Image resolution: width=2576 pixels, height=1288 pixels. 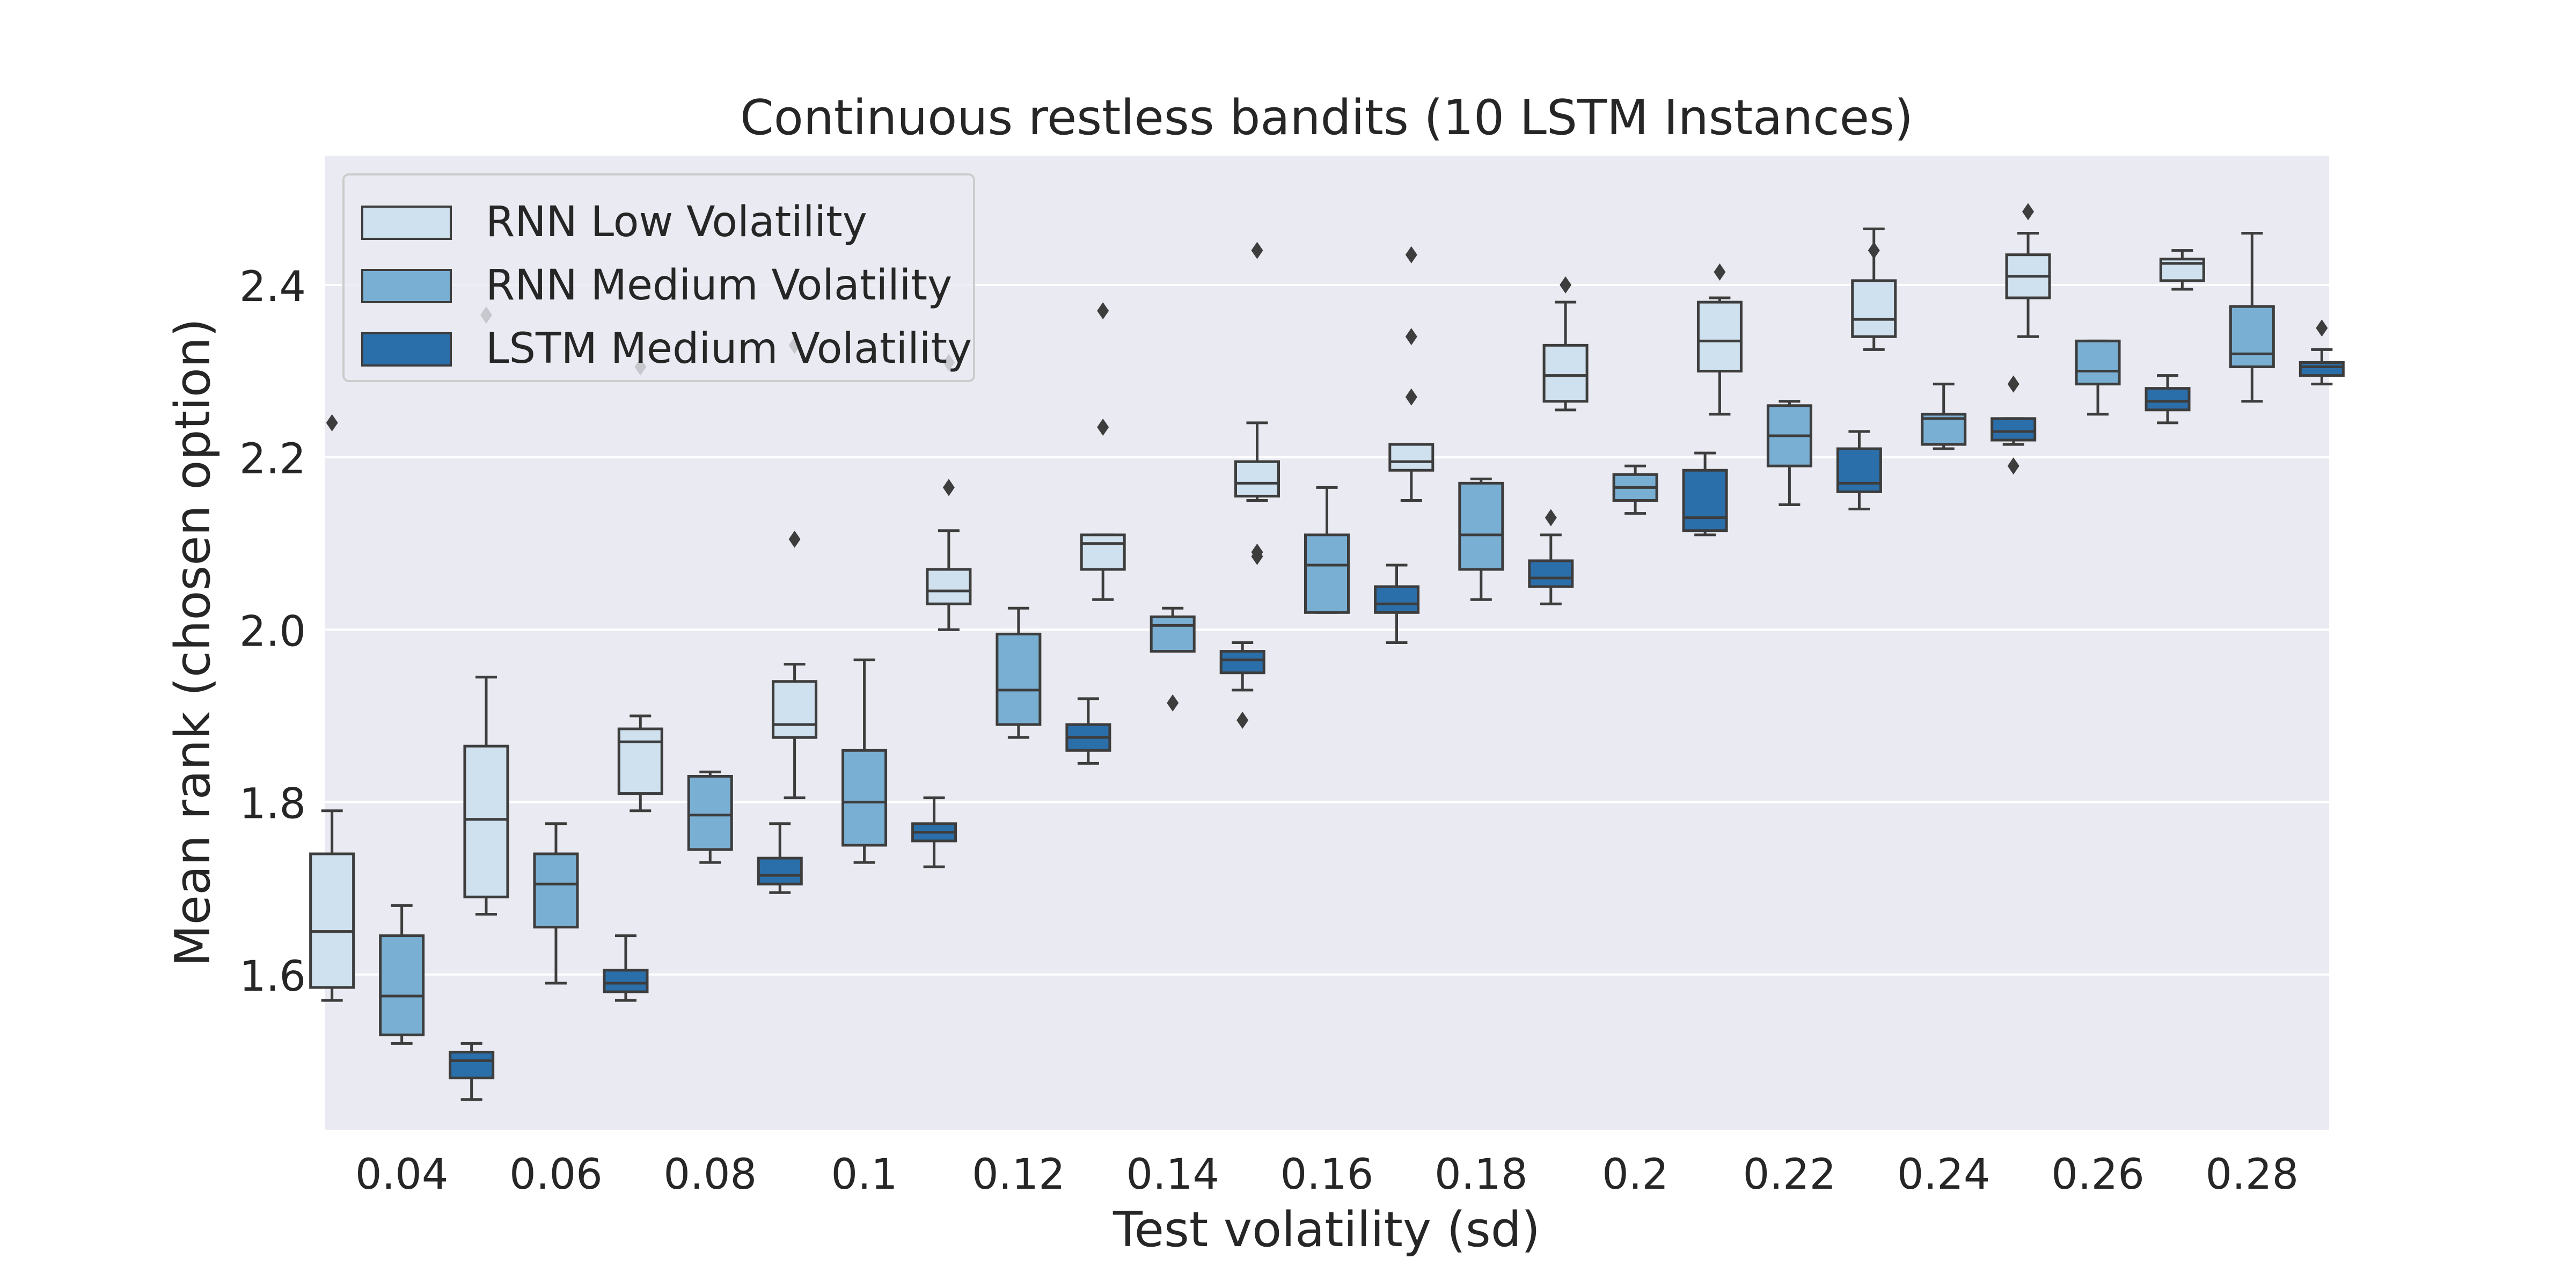 What do you see at coordinates (710, 1175) in the screenshot?
I see `x-tick-label: 0.08` at bounding box center [710, 1175].